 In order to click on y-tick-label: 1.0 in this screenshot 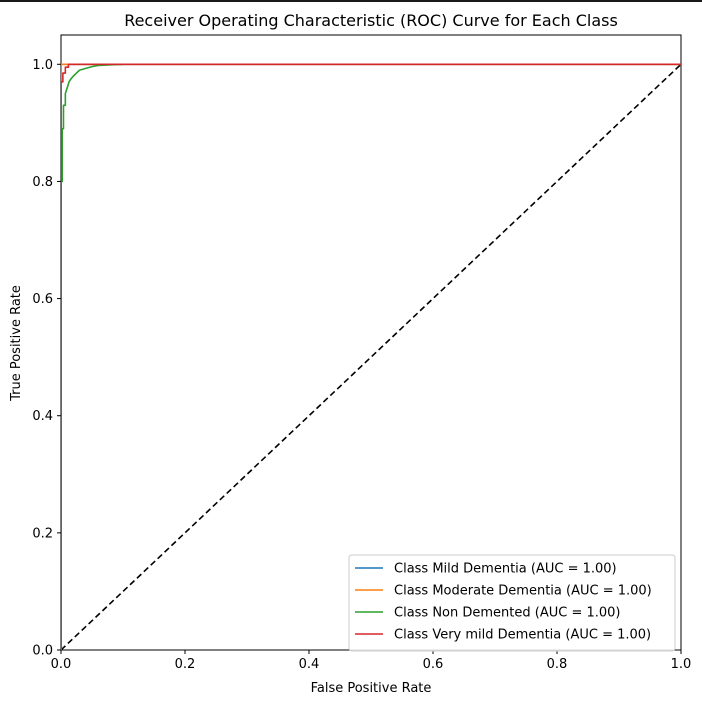, I will do `click(42, 65)`.